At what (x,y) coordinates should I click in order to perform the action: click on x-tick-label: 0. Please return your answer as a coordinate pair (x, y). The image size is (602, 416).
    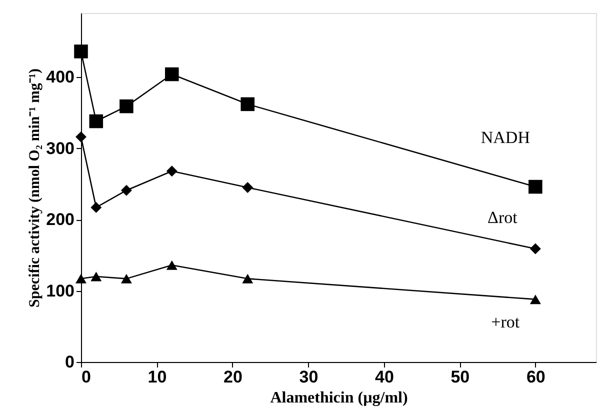
    Looking at the image, I should click on (86, 377).